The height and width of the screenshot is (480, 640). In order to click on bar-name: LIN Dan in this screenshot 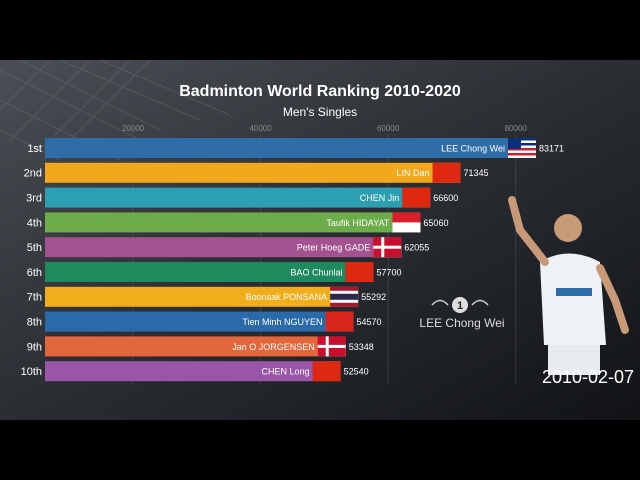, I will do `click(412, 173)`.